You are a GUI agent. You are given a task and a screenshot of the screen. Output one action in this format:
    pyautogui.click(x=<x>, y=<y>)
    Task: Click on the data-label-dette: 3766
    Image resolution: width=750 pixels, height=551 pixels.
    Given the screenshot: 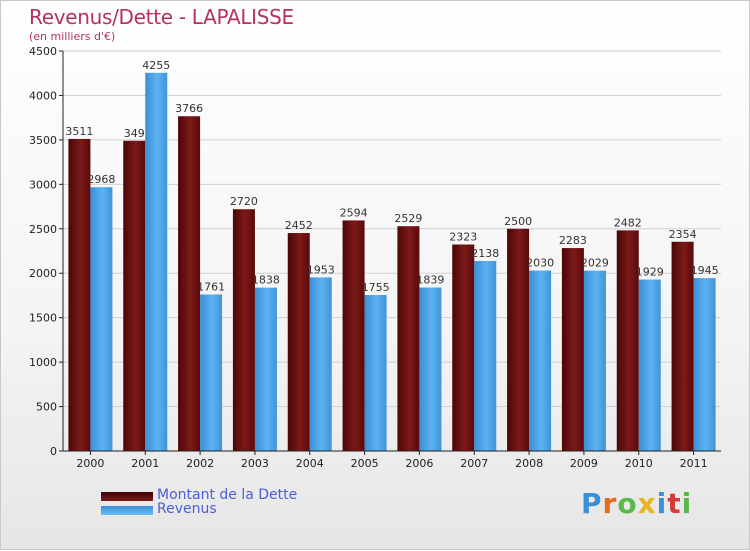 What is the action you would take?
    pyautogui.click(x=189, y=108)
    